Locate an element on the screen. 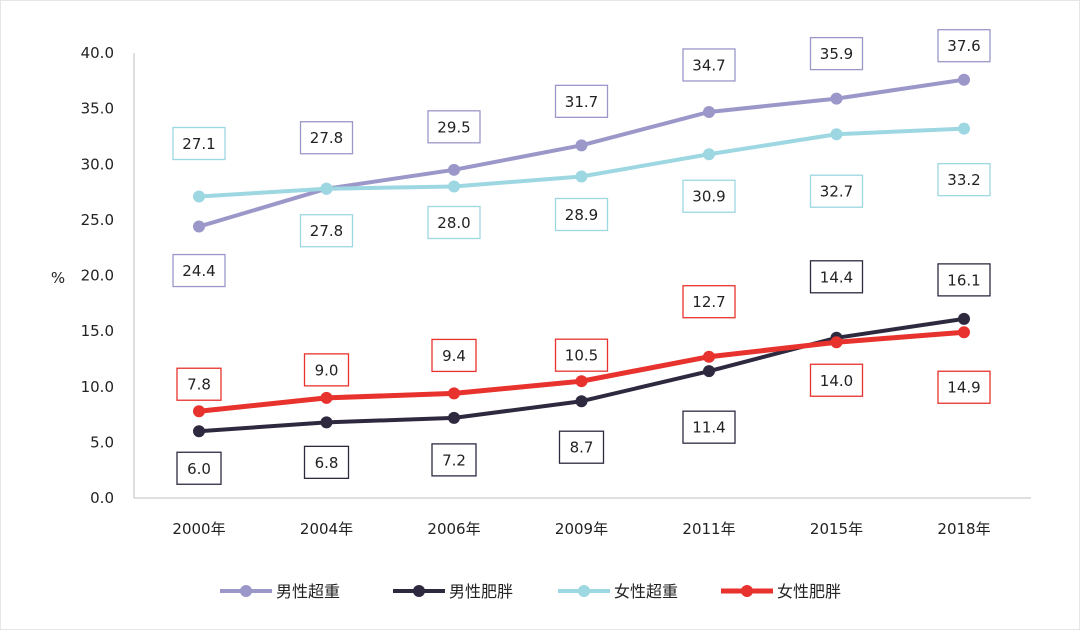  data-label: 37.6 is located at coordinates (964, 46).